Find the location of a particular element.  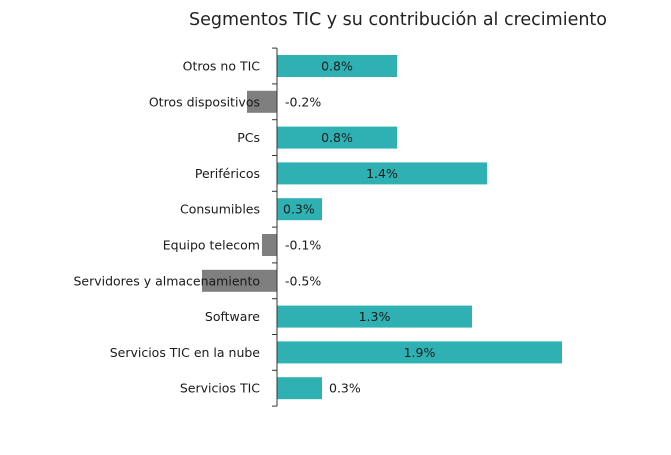

category-label-servidores-y-almacenamiento: Servidores y almacenamiento is located at coordinates (166, 280).